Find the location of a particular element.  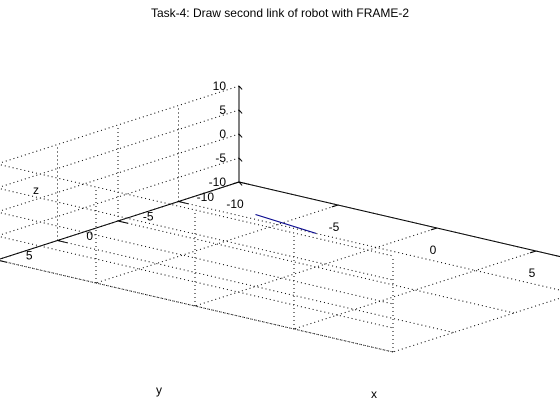

y-tick-label: -10 is located at coordinates (206, 197).